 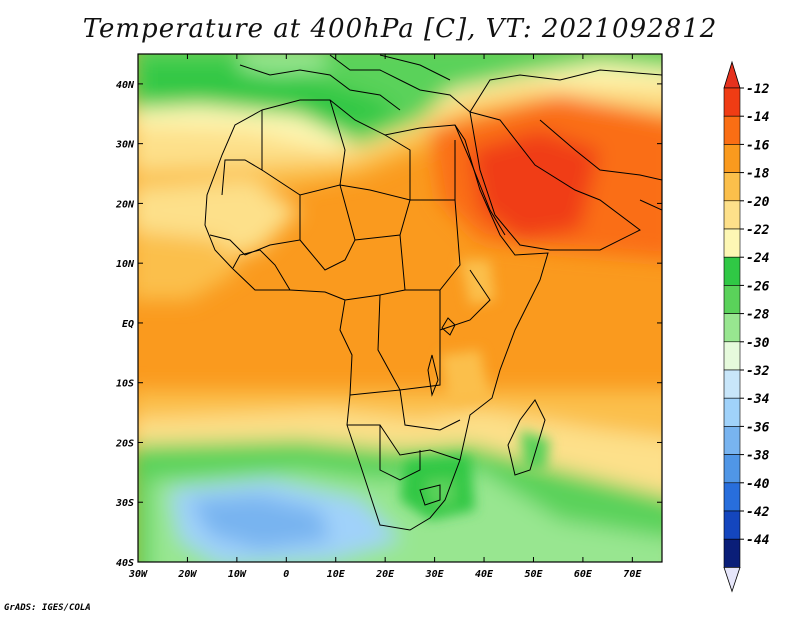 I want to click on lat-tick-label: 10S, so click(x=125, y=384).